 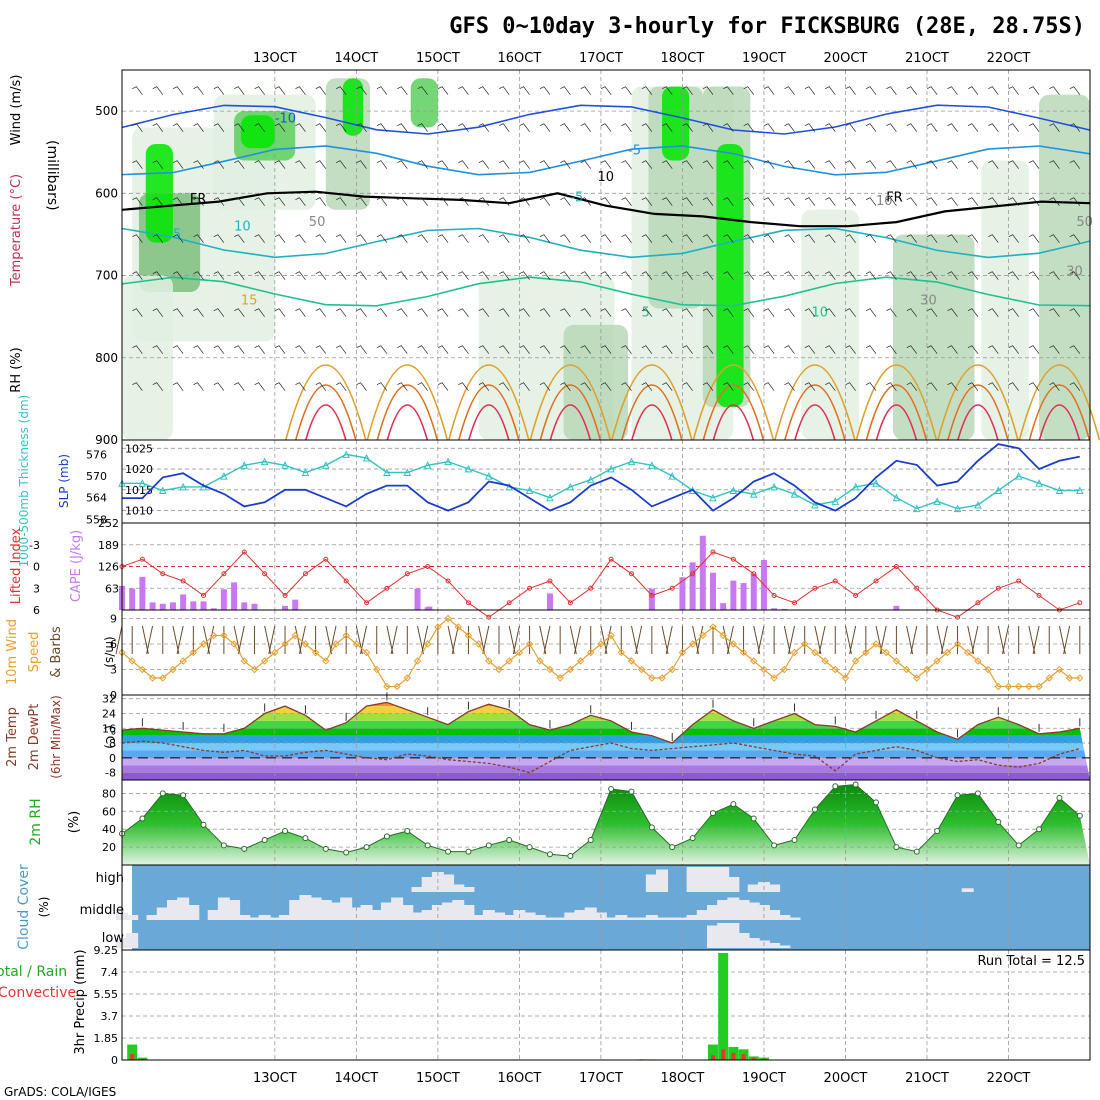 I want to click on temp-tick-label: 8, so click(x=112, y=743).